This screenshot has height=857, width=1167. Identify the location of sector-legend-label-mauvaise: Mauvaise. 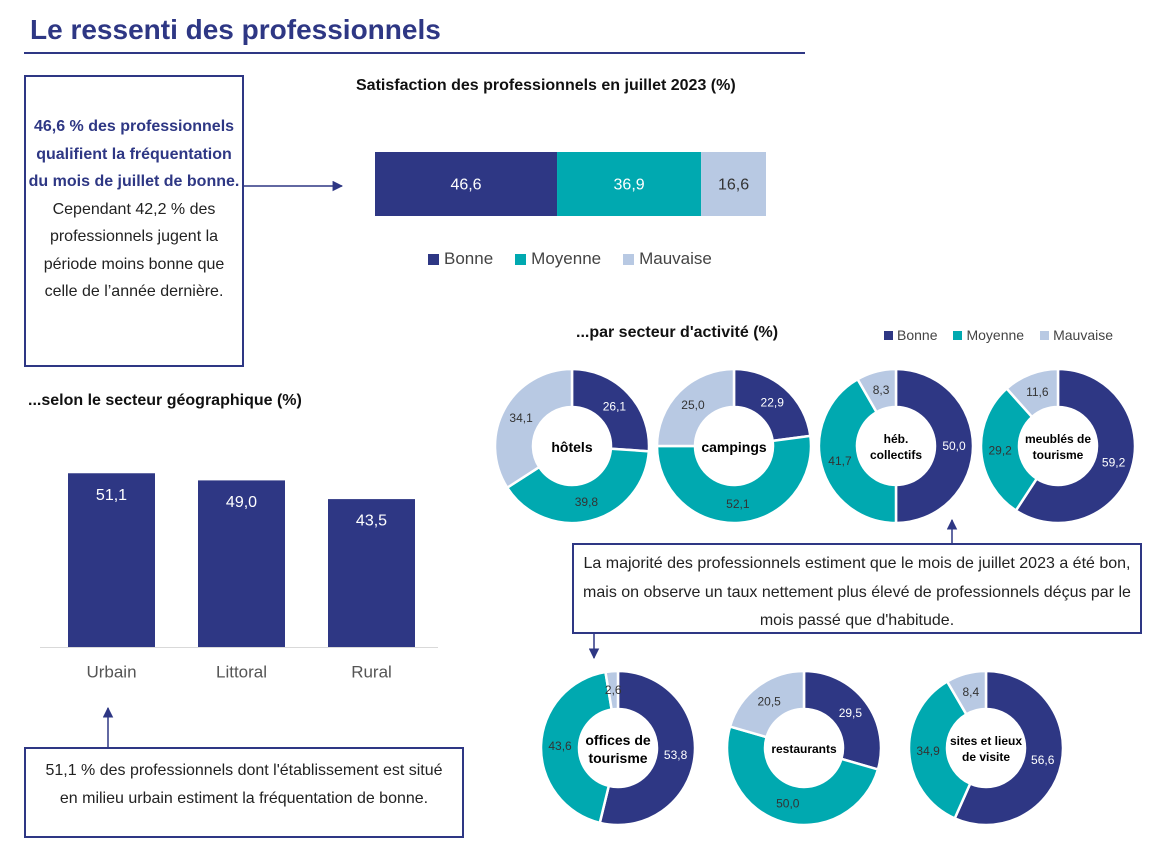
(1083, 335).